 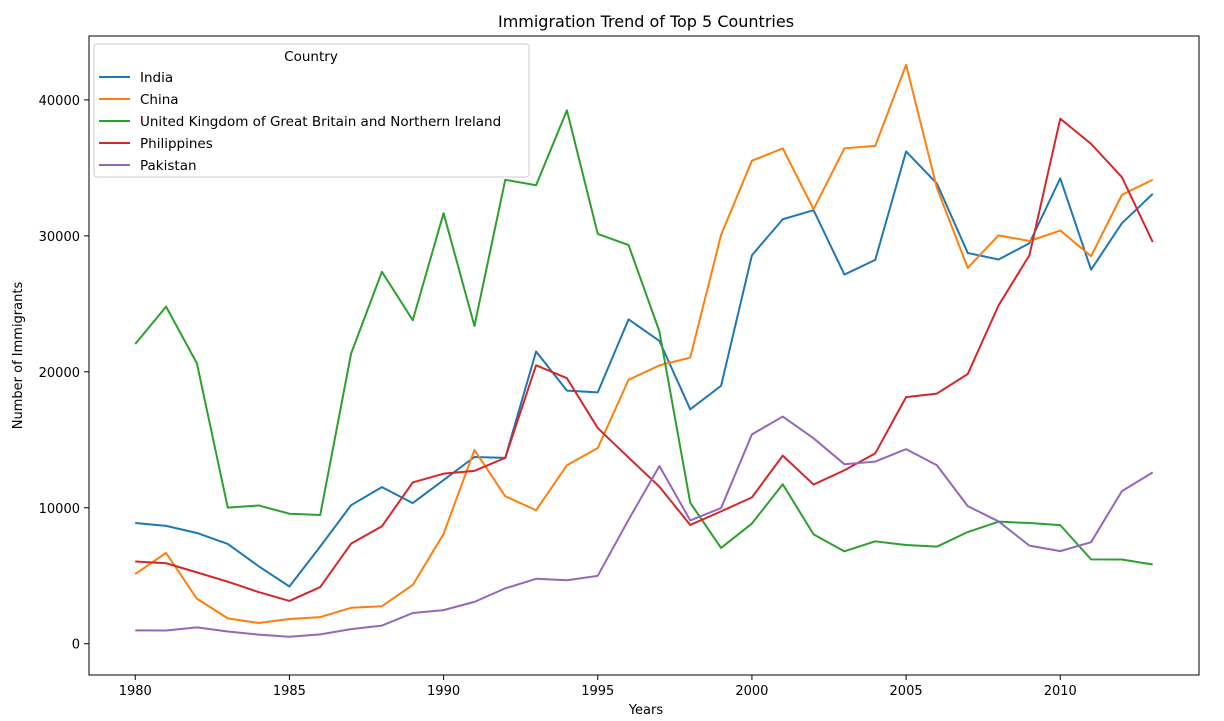 What do you see at coordinates (443, 691) in the screenshot?
I see `x-tick-label-2: 1990` at bounding box center [443, 691].